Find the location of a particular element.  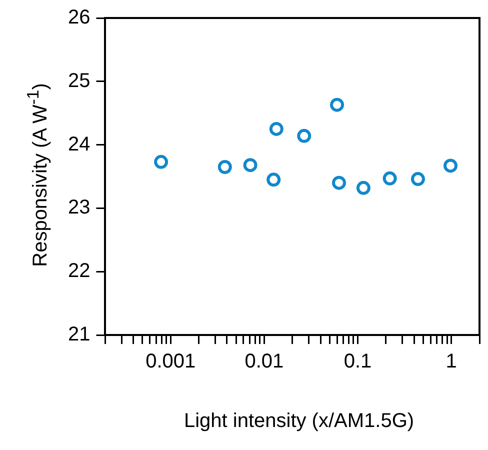

x-tick-label: 0.1 is located at coordinates (358, 361).